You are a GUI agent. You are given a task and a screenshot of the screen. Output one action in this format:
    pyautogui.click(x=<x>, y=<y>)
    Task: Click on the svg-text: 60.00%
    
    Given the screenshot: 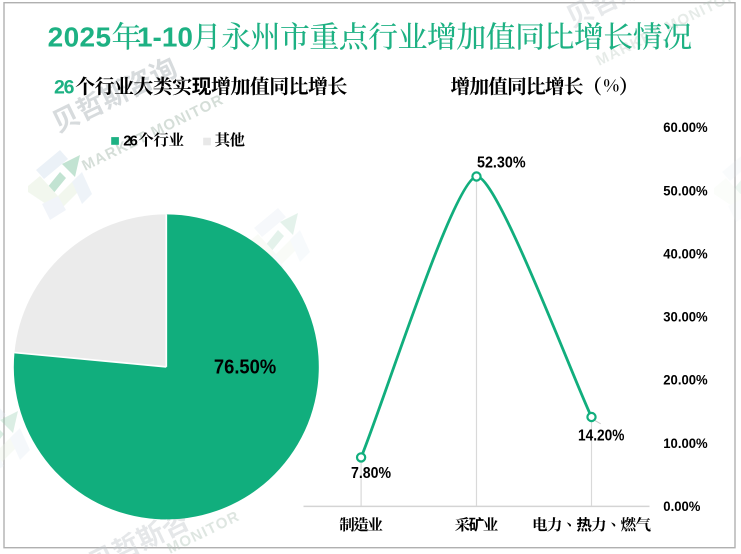 What is the action you would take?
    pyautogui.click(x=685, y=127)
    